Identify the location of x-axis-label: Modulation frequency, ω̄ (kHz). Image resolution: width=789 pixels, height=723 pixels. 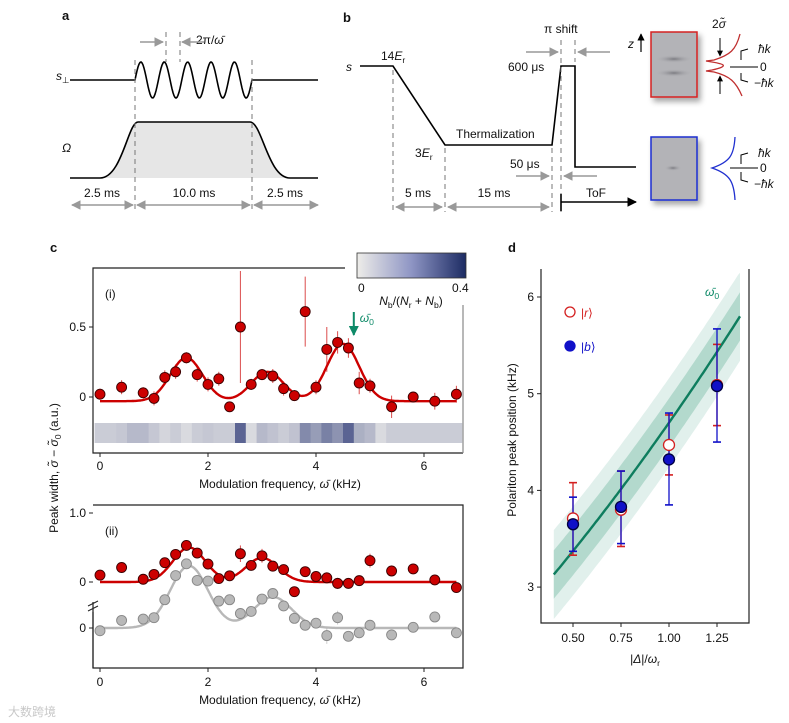
(280, 700).